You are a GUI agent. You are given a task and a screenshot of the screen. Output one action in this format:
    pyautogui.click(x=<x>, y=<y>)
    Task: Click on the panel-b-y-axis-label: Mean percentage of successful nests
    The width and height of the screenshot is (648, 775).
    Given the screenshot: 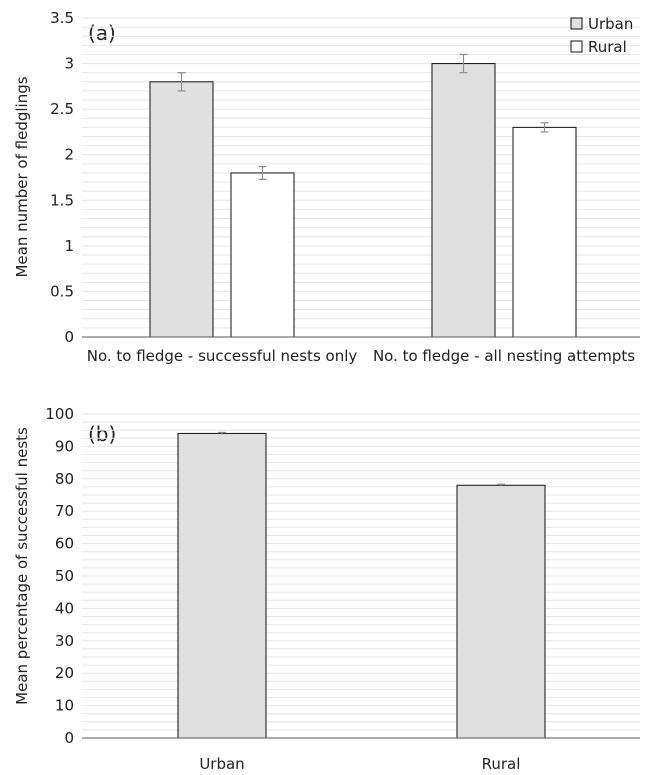 What is the action you would take?
    pyautogui.click(x=22, y=566)
    